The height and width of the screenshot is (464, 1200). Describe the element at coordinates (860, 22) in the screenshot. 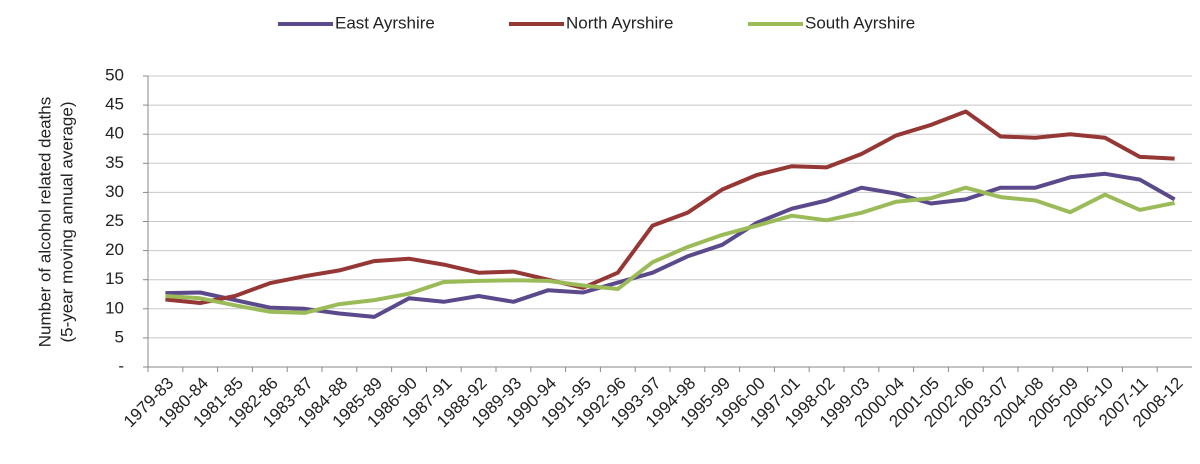

I see `legend-label: South Ayrshire` at that location.